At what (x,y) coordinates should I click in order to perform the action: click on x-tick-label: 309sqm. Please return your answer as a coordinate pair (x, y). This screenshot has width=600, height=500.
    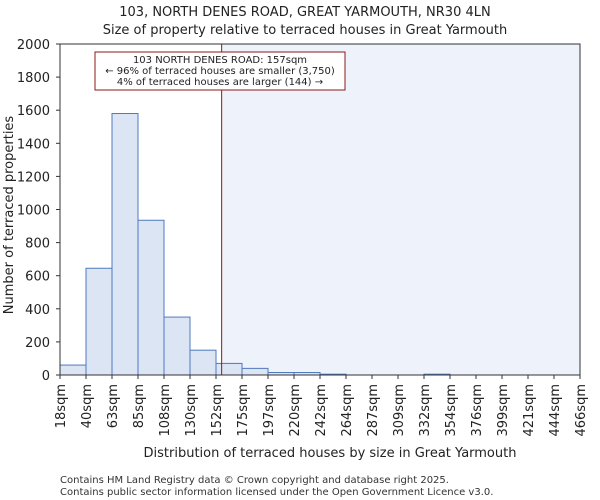
    Looking at the image, I should click on (399, 410).